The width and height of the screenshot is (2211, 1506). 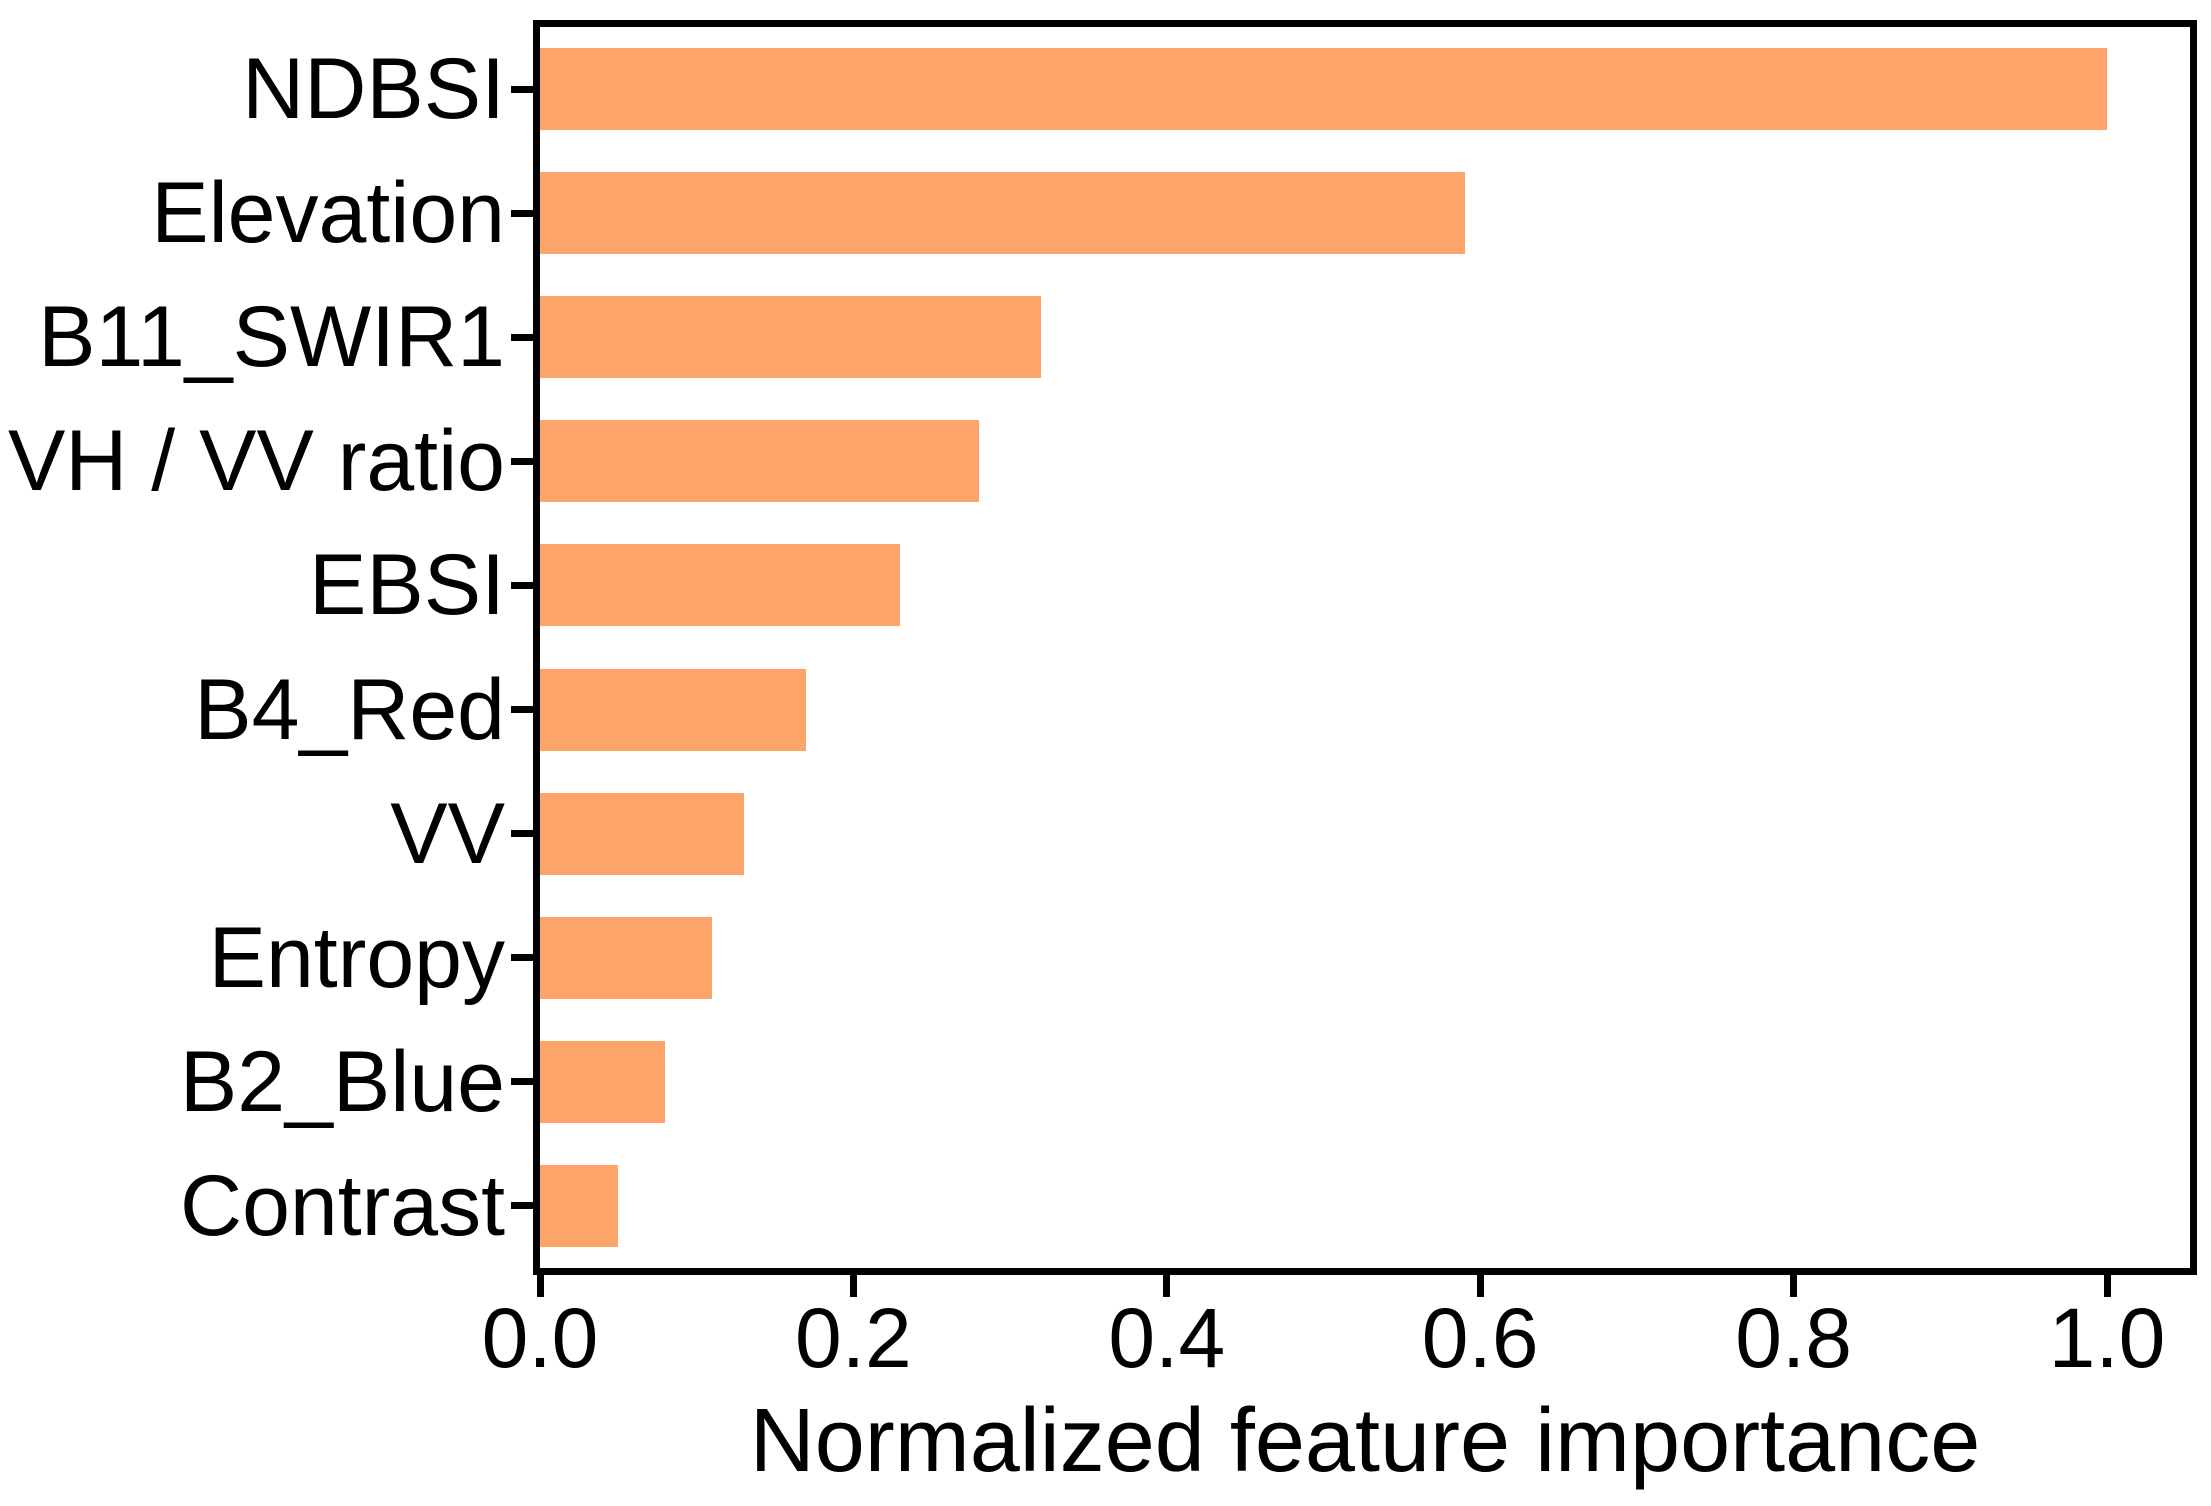 What do you see at coordinates (540, 1338) in the screenshot?
I see `x-tick-label-0.0: 0.0` at bounding box center [540, 1338].